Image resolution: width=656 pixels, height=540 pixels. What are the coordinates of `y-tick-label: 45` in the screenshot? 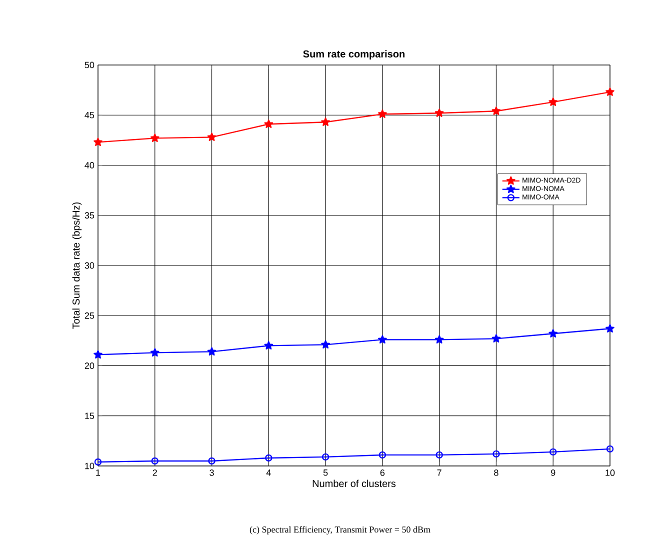 It's located at (89, 115).